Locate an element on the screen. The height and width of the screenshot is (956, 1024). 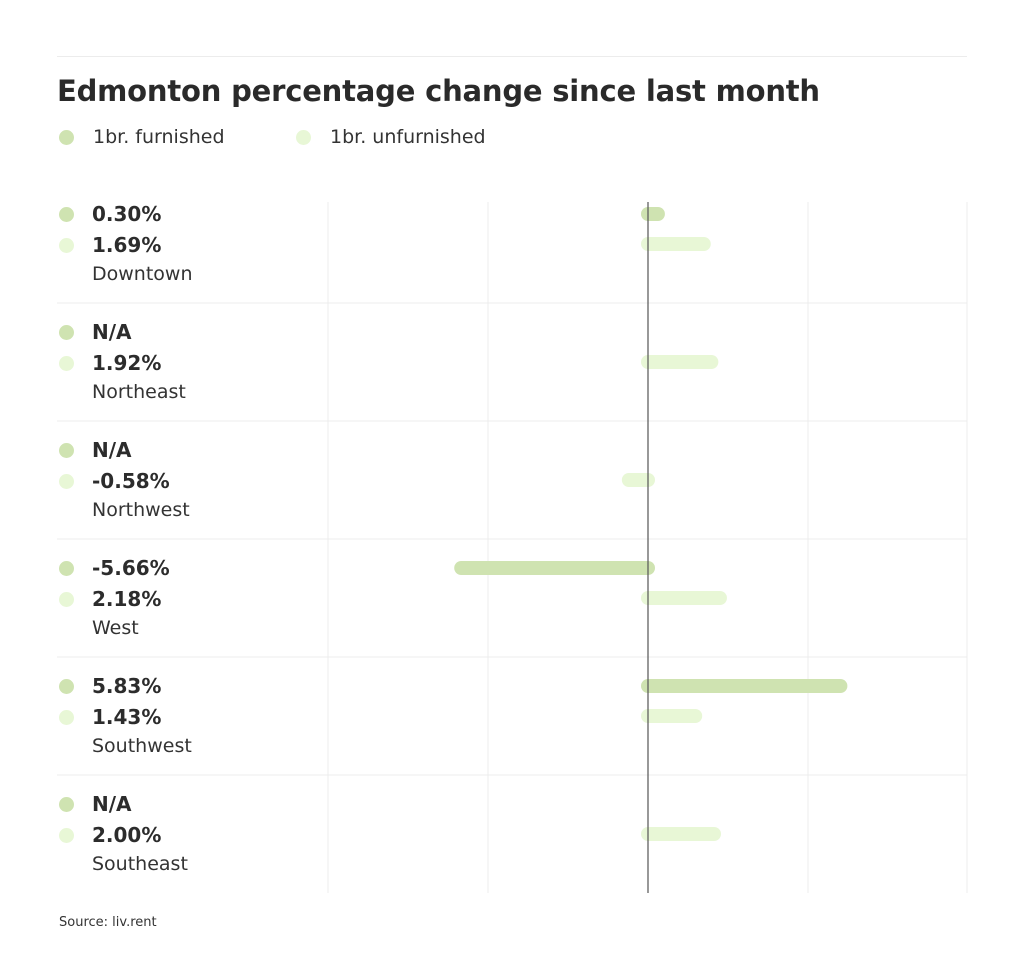
value-line-furnished: 5.83% is located at coordinates (110, 686).